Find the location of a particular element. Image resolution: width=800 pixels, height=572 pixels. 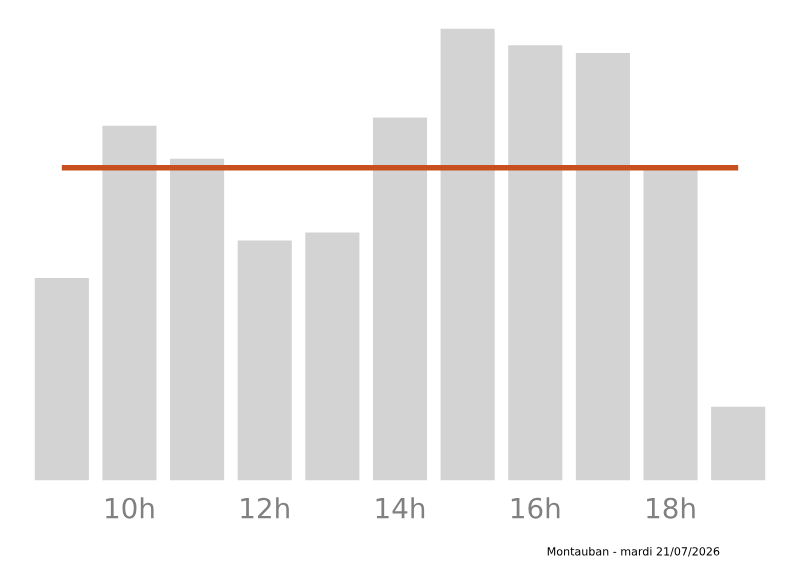

x-tick-label: 12h is located at coordinates (265, 508).